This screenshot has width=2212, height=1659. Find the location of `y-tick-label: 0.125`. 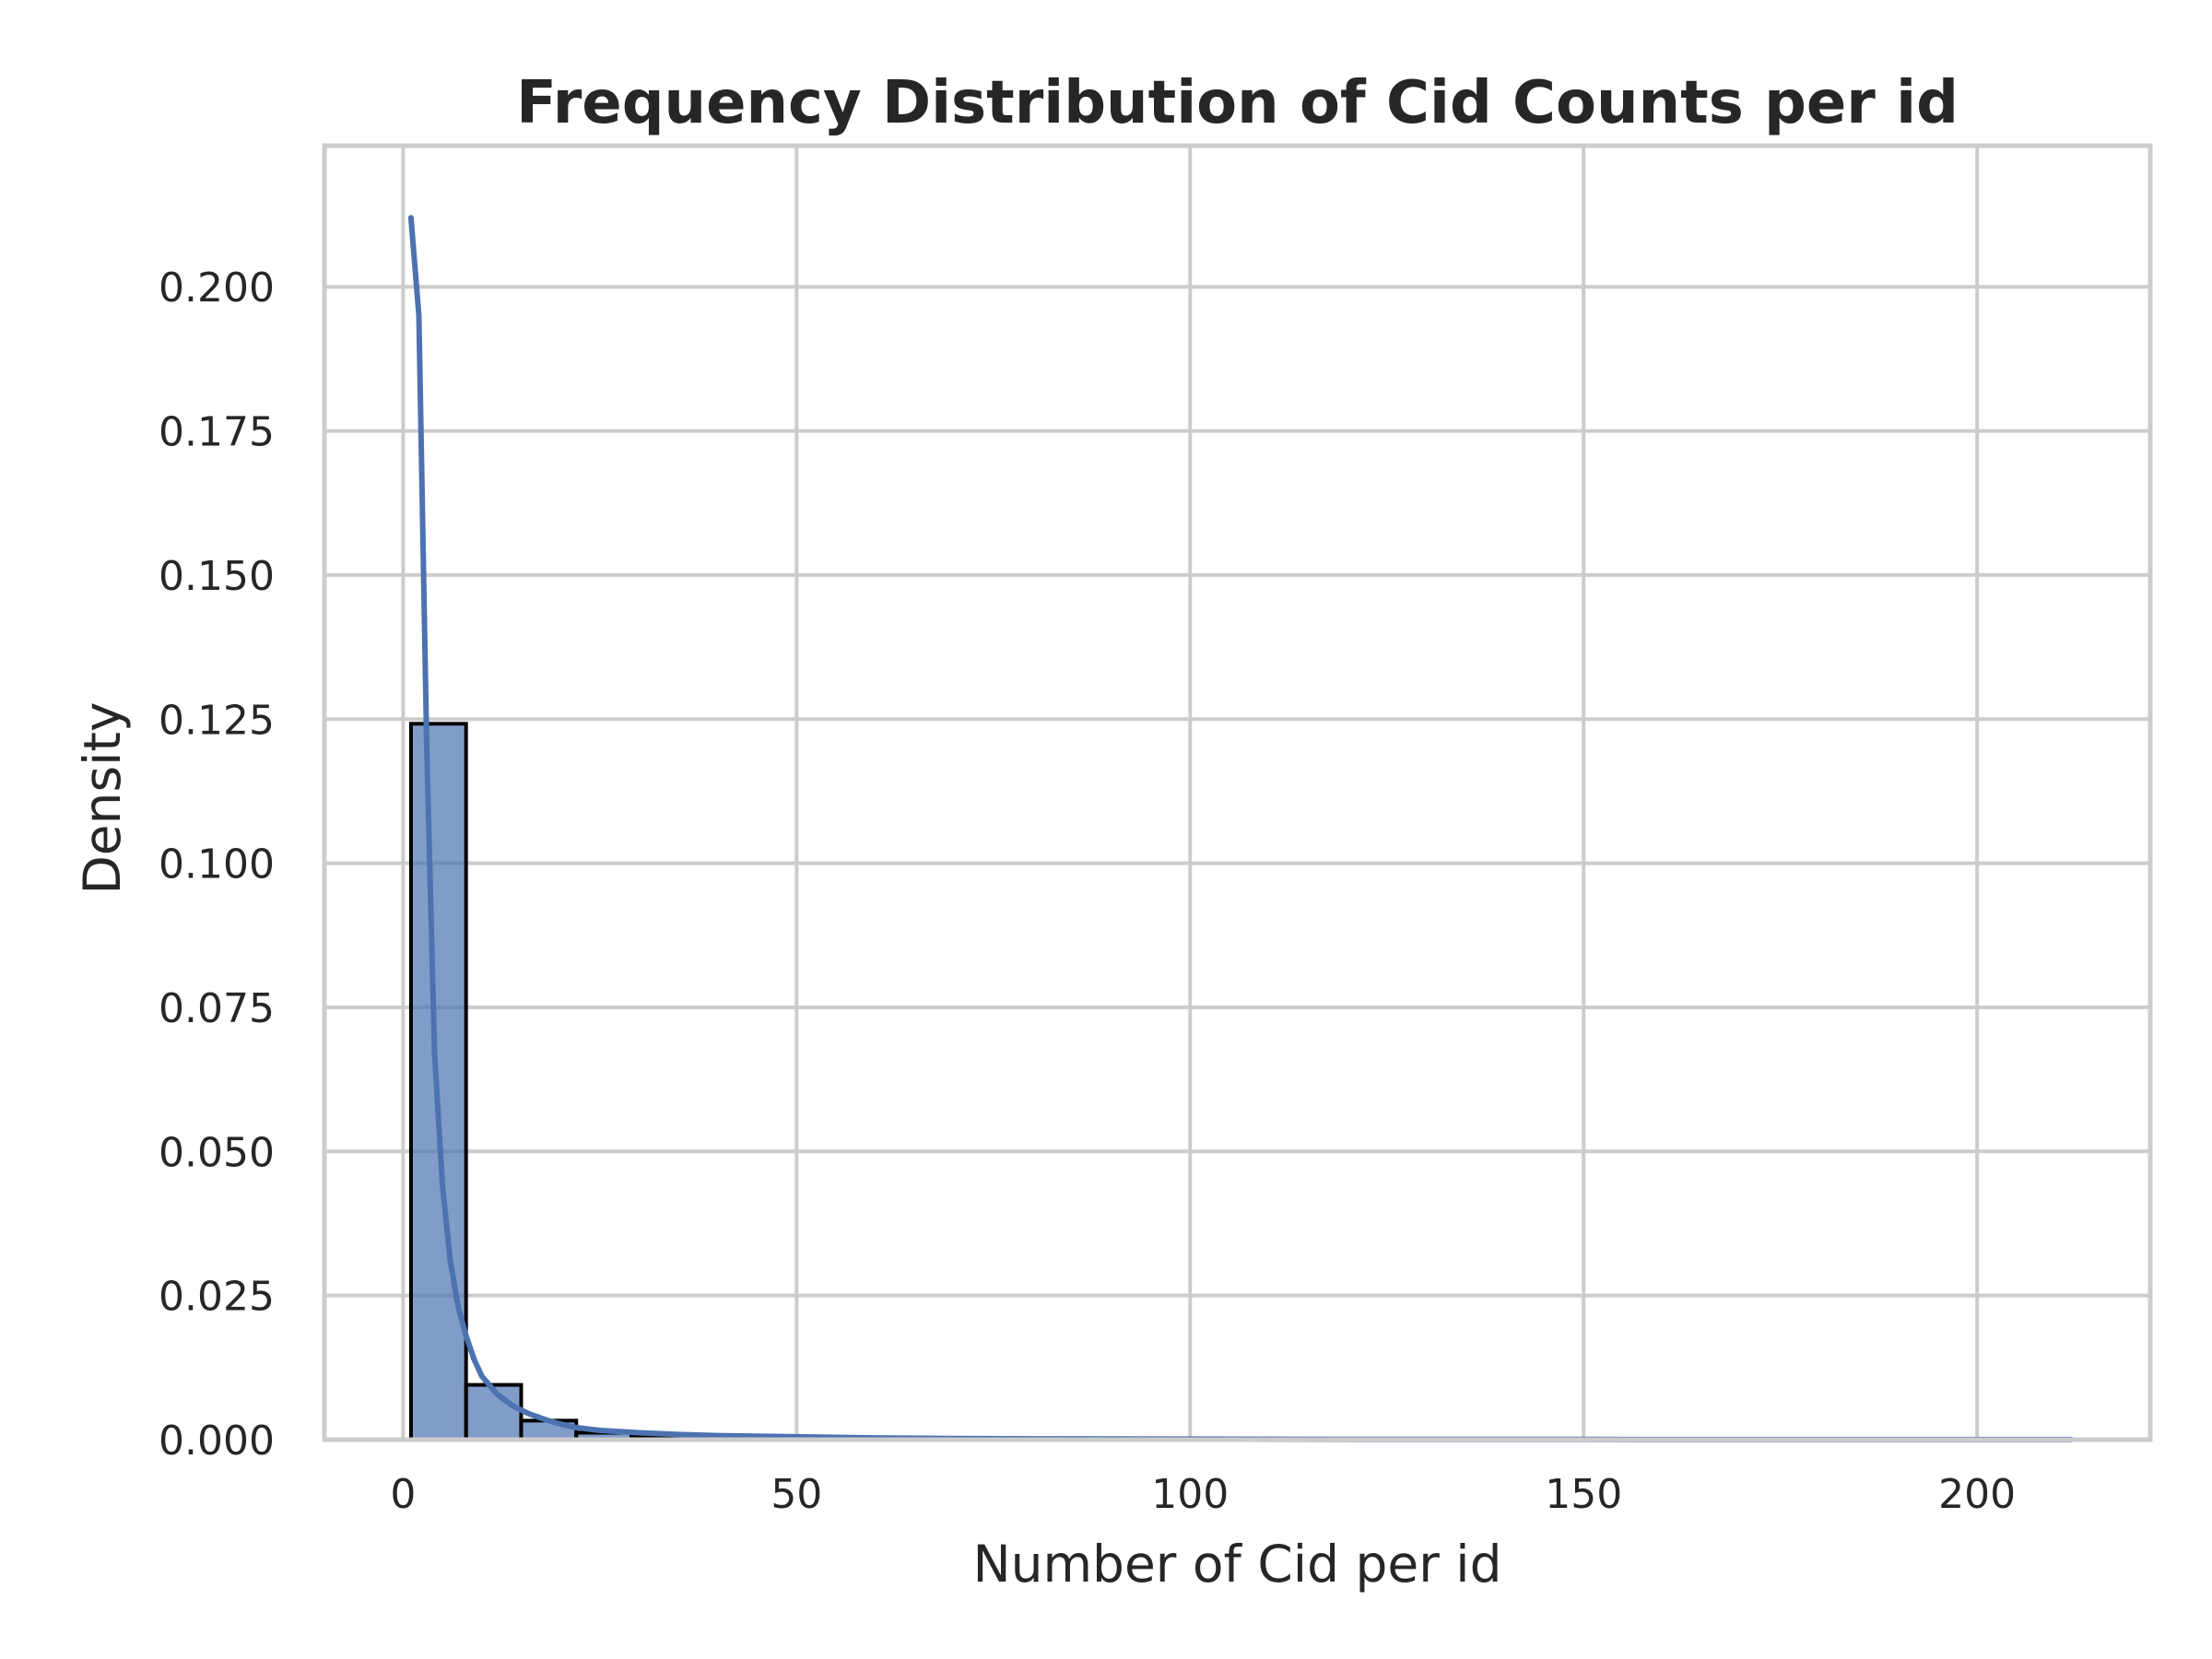

y-tick-label: 0.125 is located at coordinates (217, 720).